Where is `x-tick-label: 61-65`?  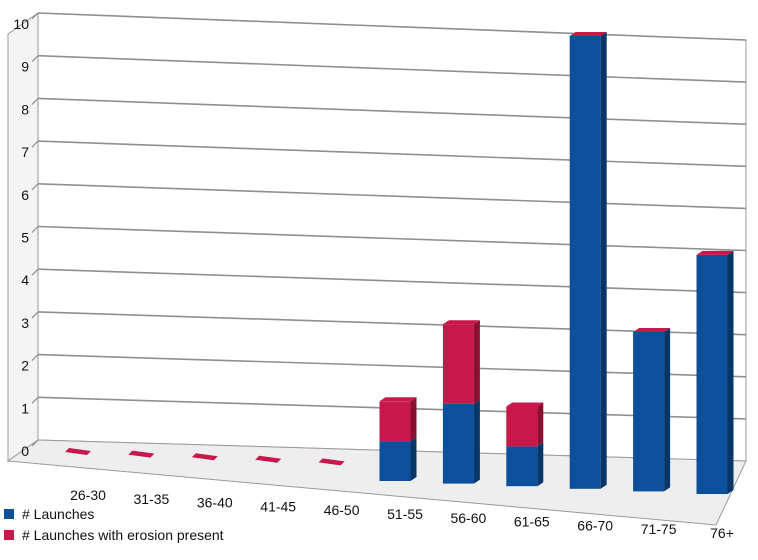 x-tick-label: 61-65 is located at coordinates (532, 522).